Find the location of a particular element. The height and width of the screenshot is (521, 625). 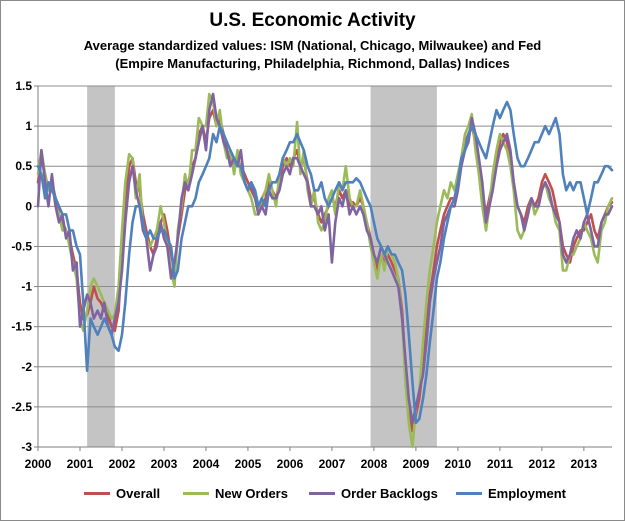

legend-label-new-orders: New Orders is located at coordinates (251, 493).